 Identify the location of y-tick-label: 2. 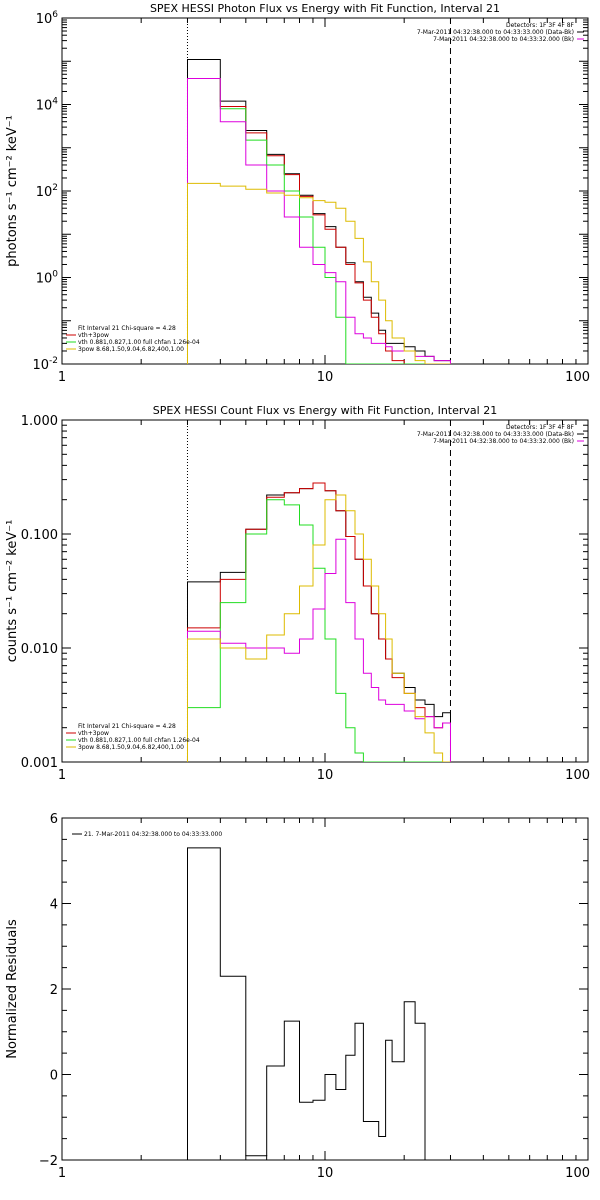
(54, 990).